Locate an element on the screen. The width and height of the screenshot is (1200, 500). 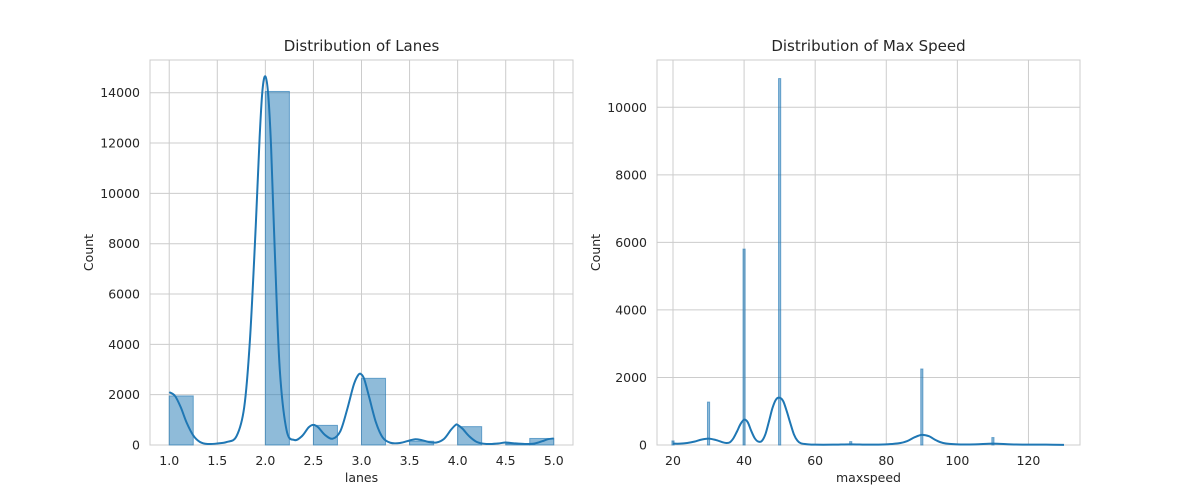
maxspeed-x-tick-label: 20 is located at coordinates (673, 460).